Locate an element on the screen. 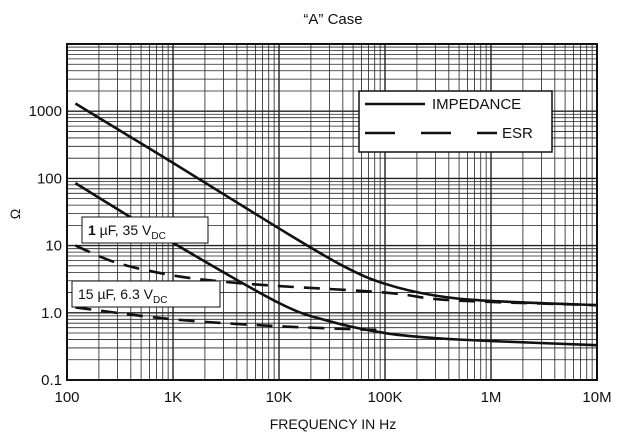  x-tick-label: 100K is located at coordinates (384, 397).